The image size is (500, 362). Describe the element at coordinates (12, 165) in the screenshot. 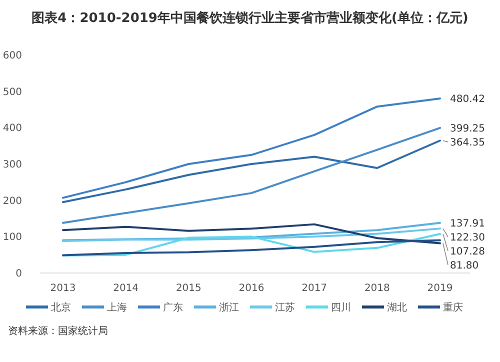

I see `y-tick-label: 300` at that location.